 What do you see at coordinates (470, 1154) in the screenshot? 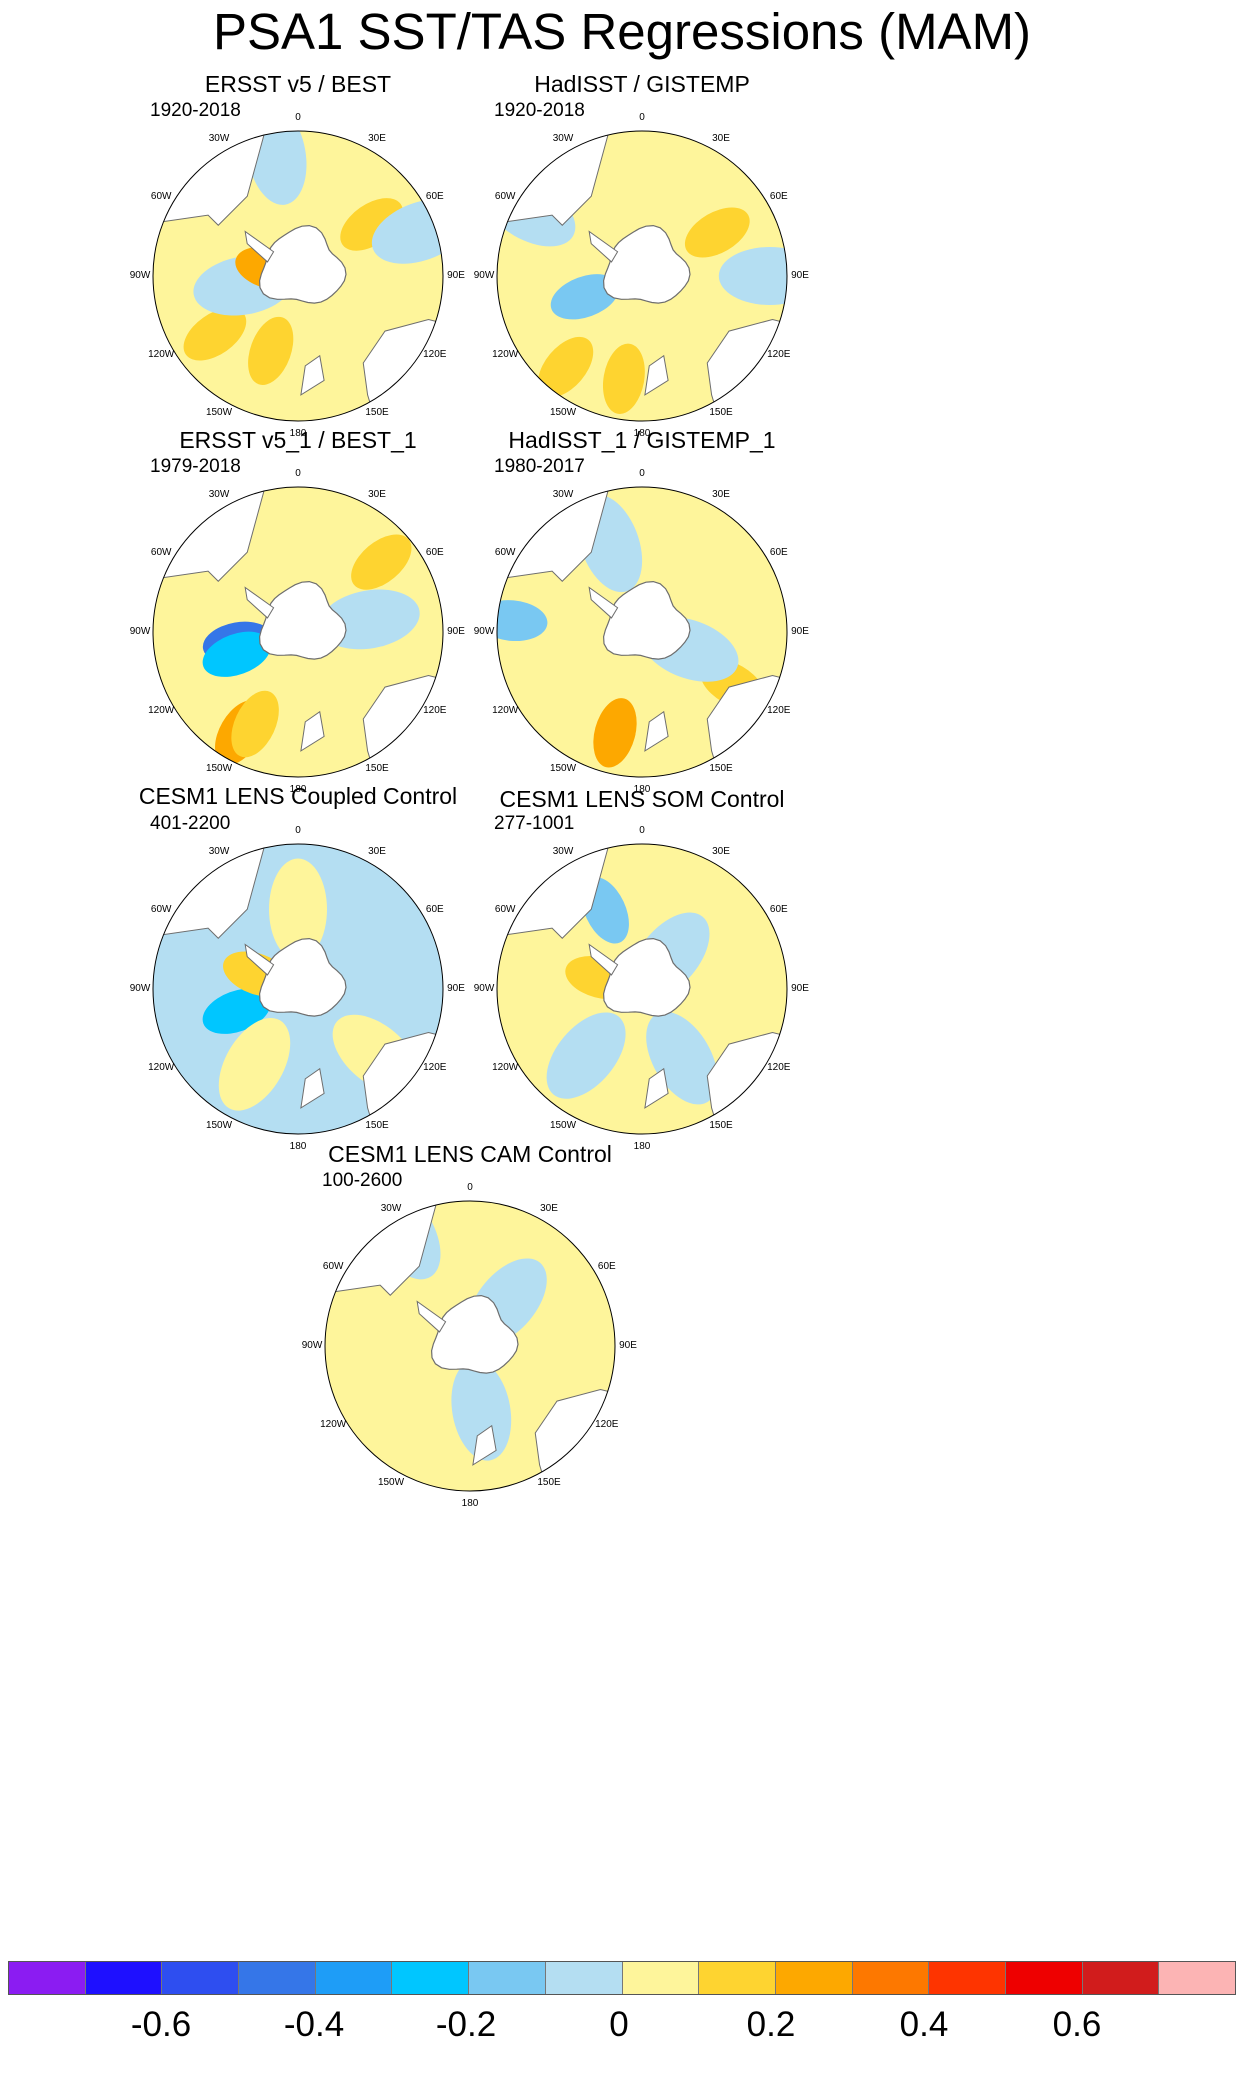
I see `panel-title: CESM1 LENS CAM Control` at bounding box center [470, 1154].